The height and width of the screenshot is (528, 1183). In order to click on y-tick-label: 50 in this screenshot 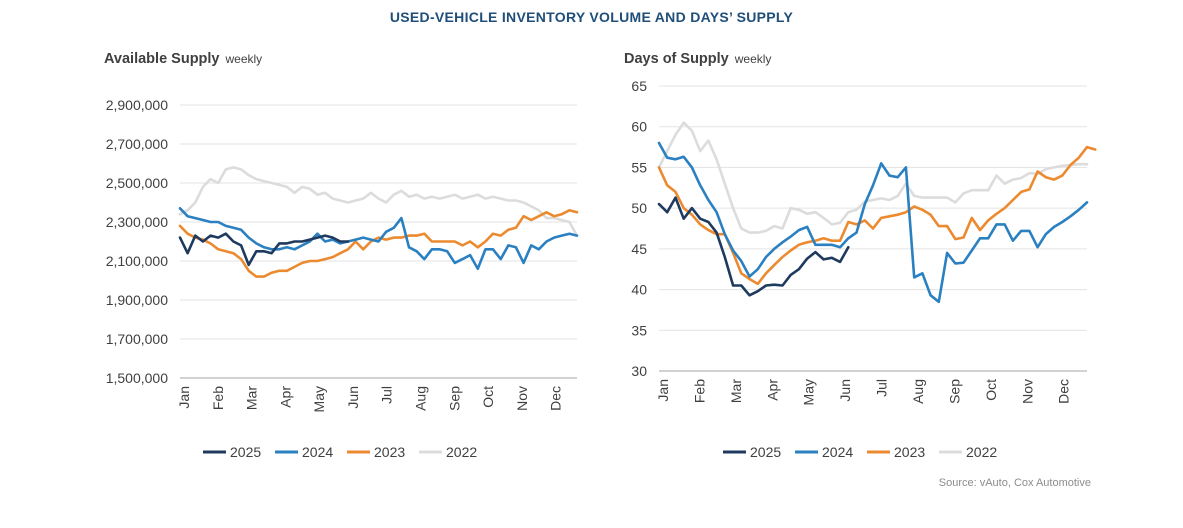, I will do `click(639, 208)`.